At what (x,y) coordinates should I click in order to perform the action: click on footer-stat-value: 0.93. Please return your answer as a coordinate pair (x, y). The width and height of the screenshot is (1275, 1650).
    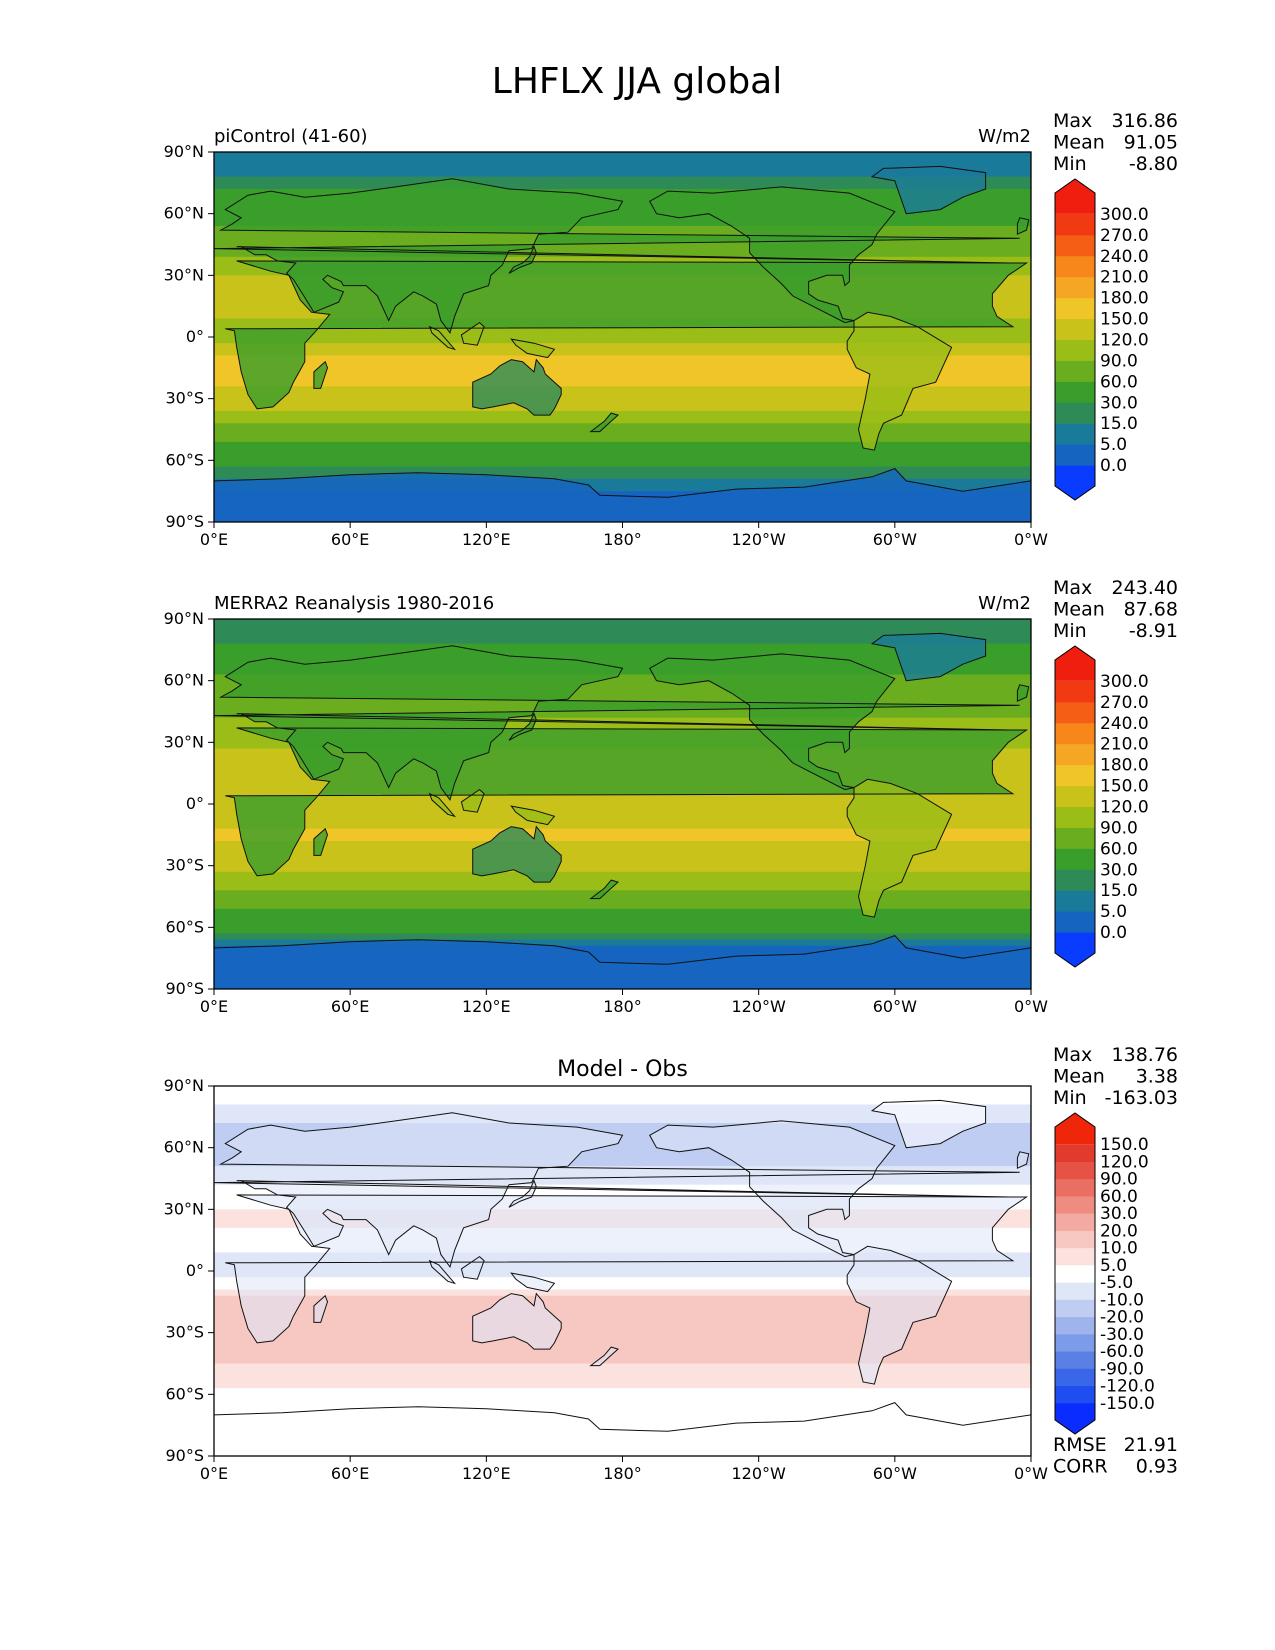
    Looking at the image, I should click on (1157, 1467).